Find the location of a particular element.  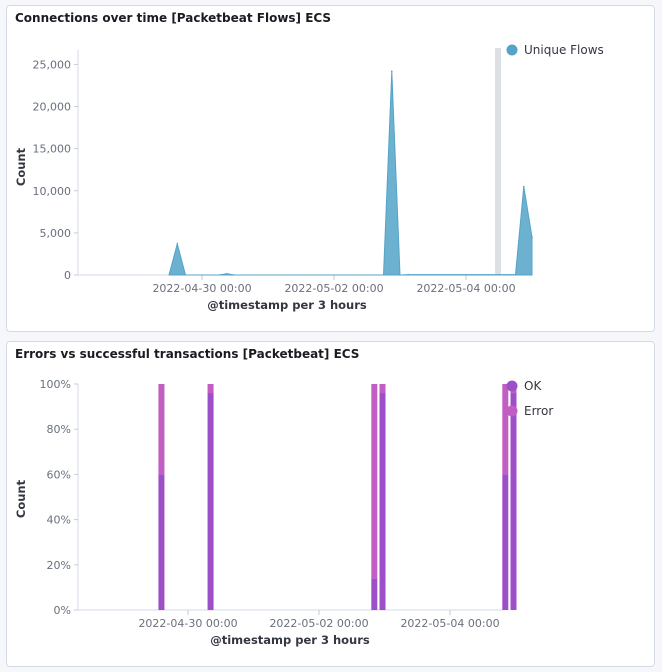

y-tick-label: 100% is located at coordinates (55, 384).